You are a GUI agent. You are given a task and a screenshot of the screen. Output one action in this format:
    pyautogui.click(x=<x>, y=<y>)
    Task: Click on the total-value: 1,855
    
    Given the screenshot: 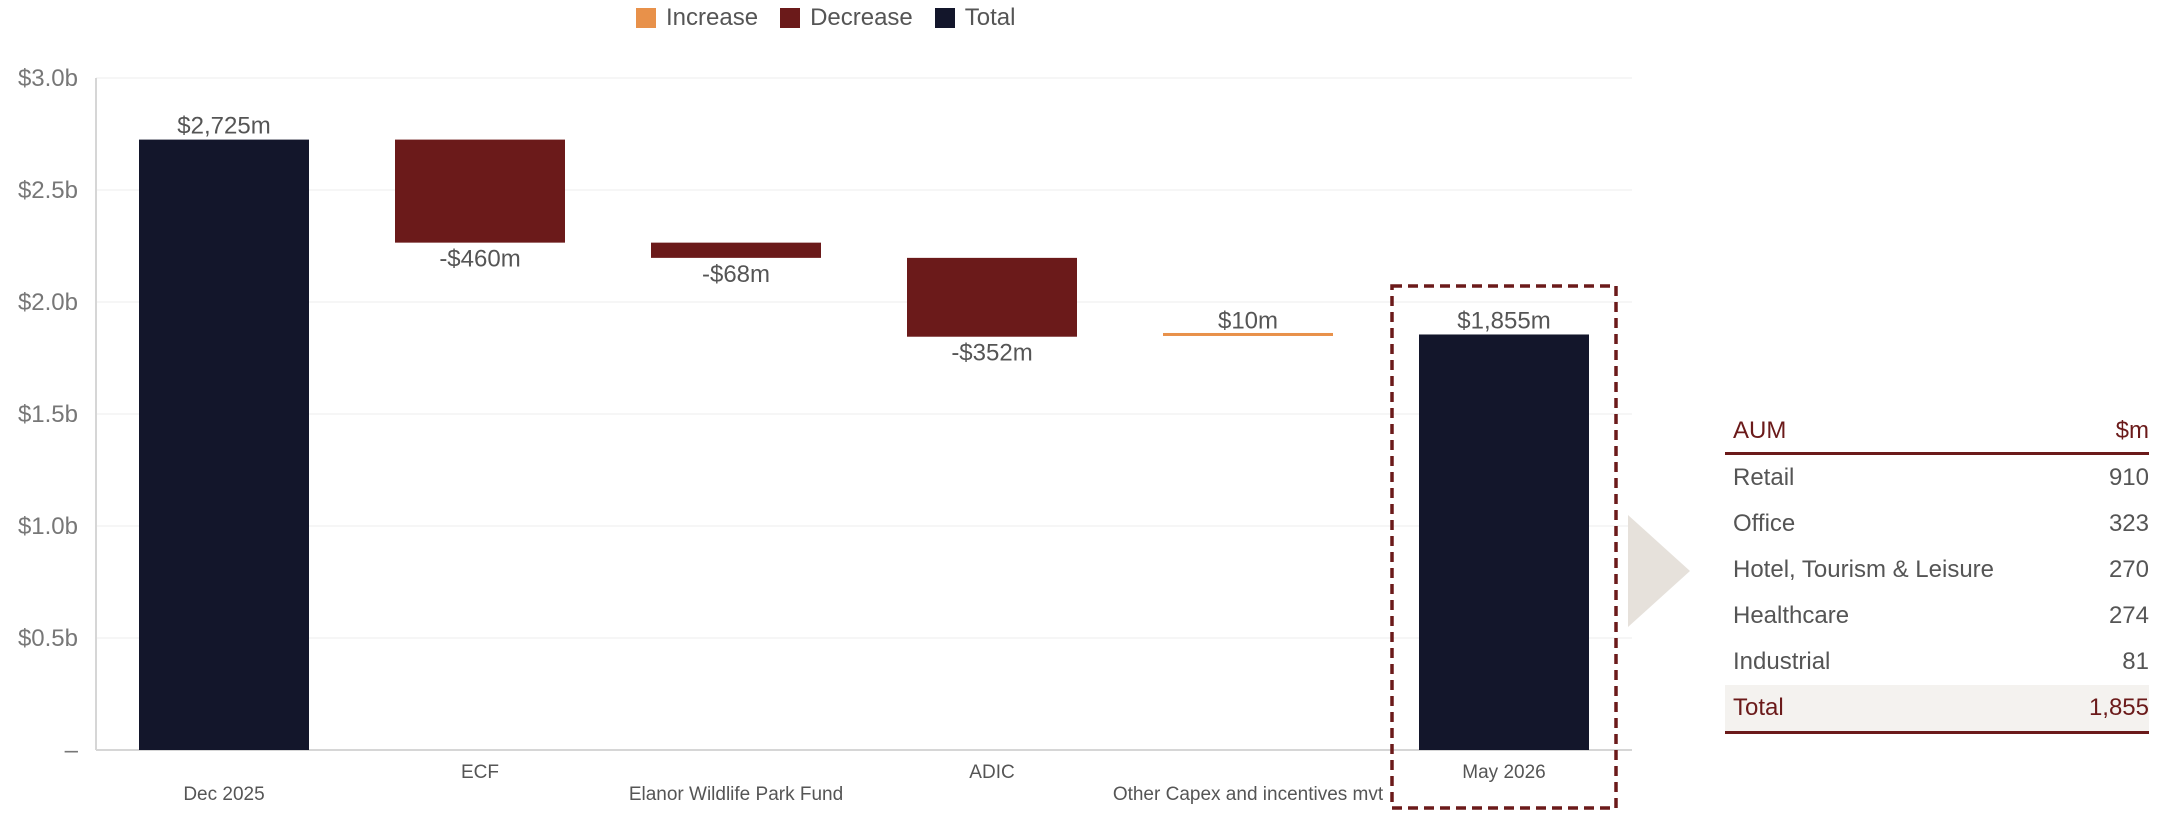 What is the action you would take?
    pyautogui.click(x=2118, y=707)
    